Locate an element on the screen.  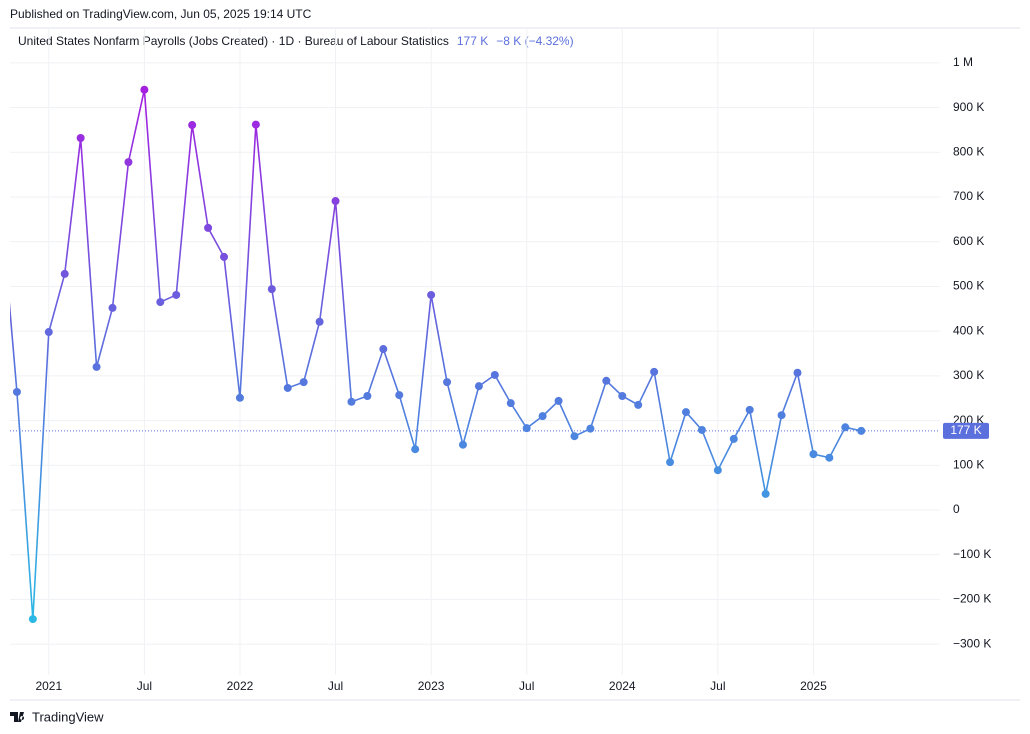
change-value: −8 K (−4.32%) is located at coordinates (534, 41).